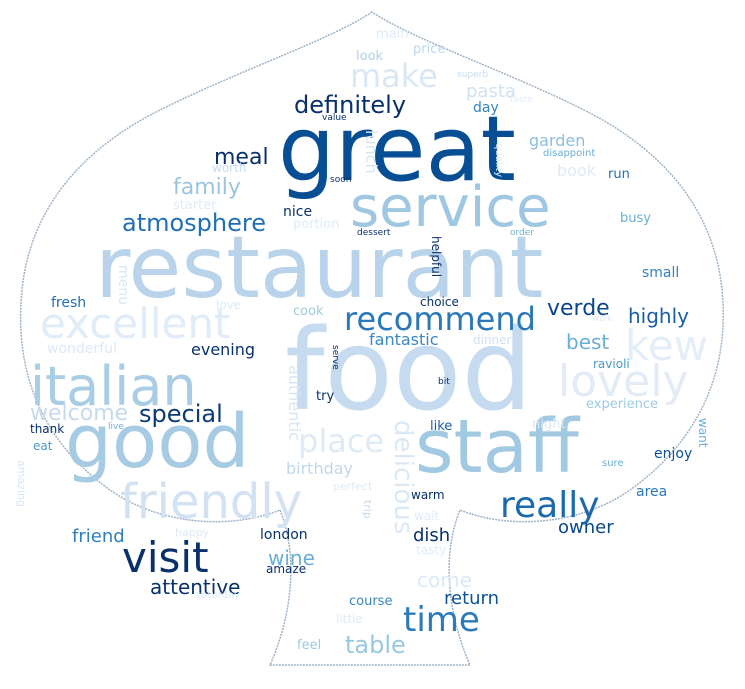 The width and height of the screenshot is (745, 689). What do you see at coordinates (439, 302) in the screenshot?
I see `word-choice: choice` at bounding box center [439, 302].